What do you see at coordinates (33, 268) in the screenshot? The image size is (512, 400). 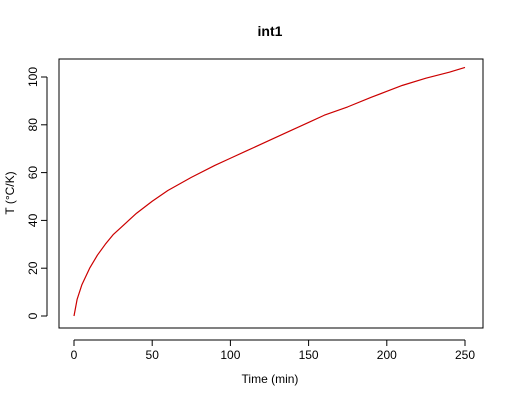 I see `y-tick-label: 20` at bounding box center [33, 268].